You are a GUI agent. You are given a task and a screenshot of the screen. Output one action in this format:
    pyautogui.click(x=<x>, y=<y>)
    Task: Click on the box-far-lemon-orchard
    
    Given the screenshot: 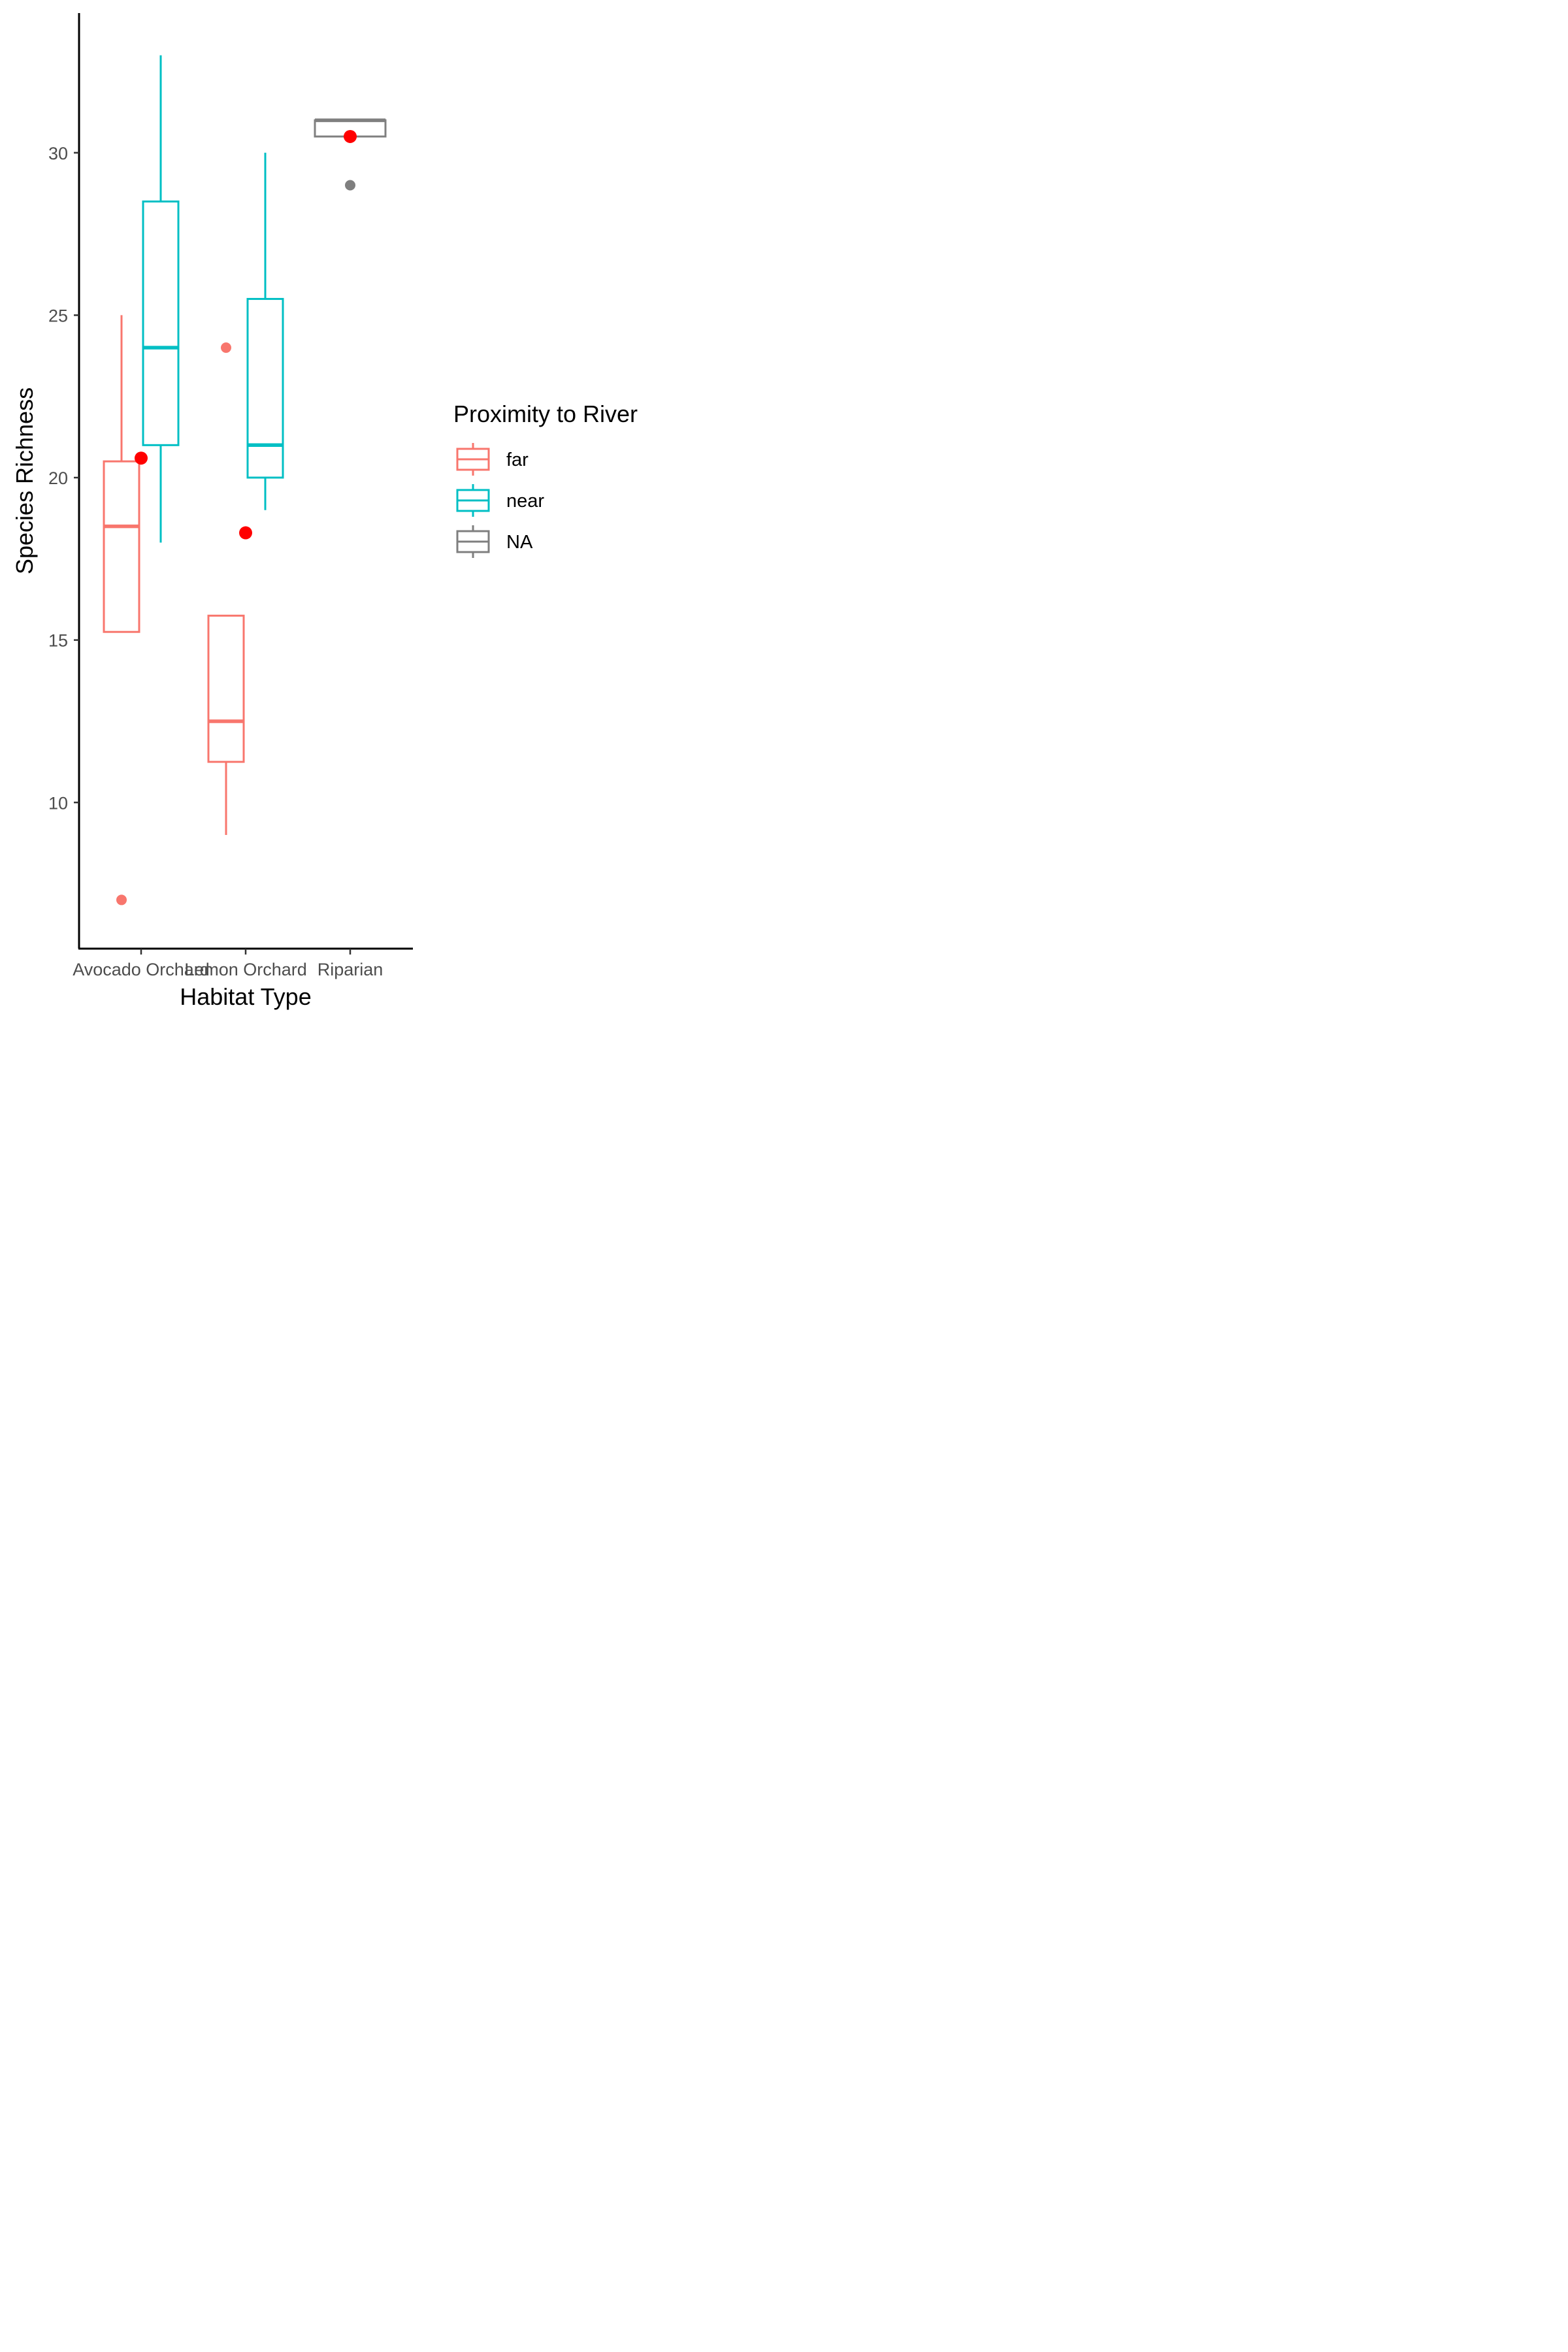 What is the action you would take?
    pyautogui.click(x=226, y=588)
    